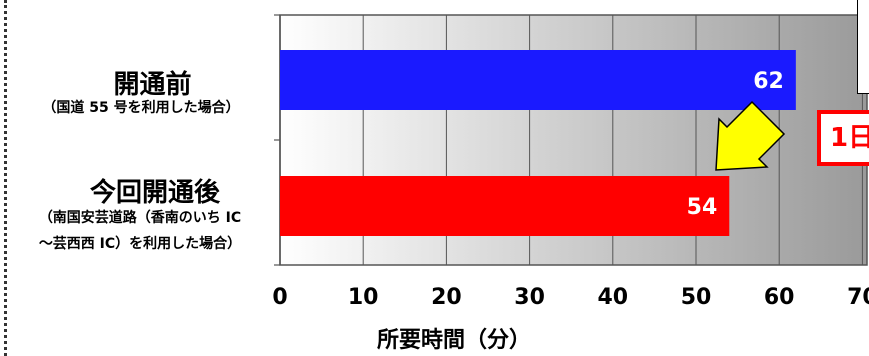  What do you see at coordinates (140, 218) in the screenshot?
I see `category-sublabel-after-line1: （南国安芸道路（香南のいち IC` at bounding box center [140, 218].